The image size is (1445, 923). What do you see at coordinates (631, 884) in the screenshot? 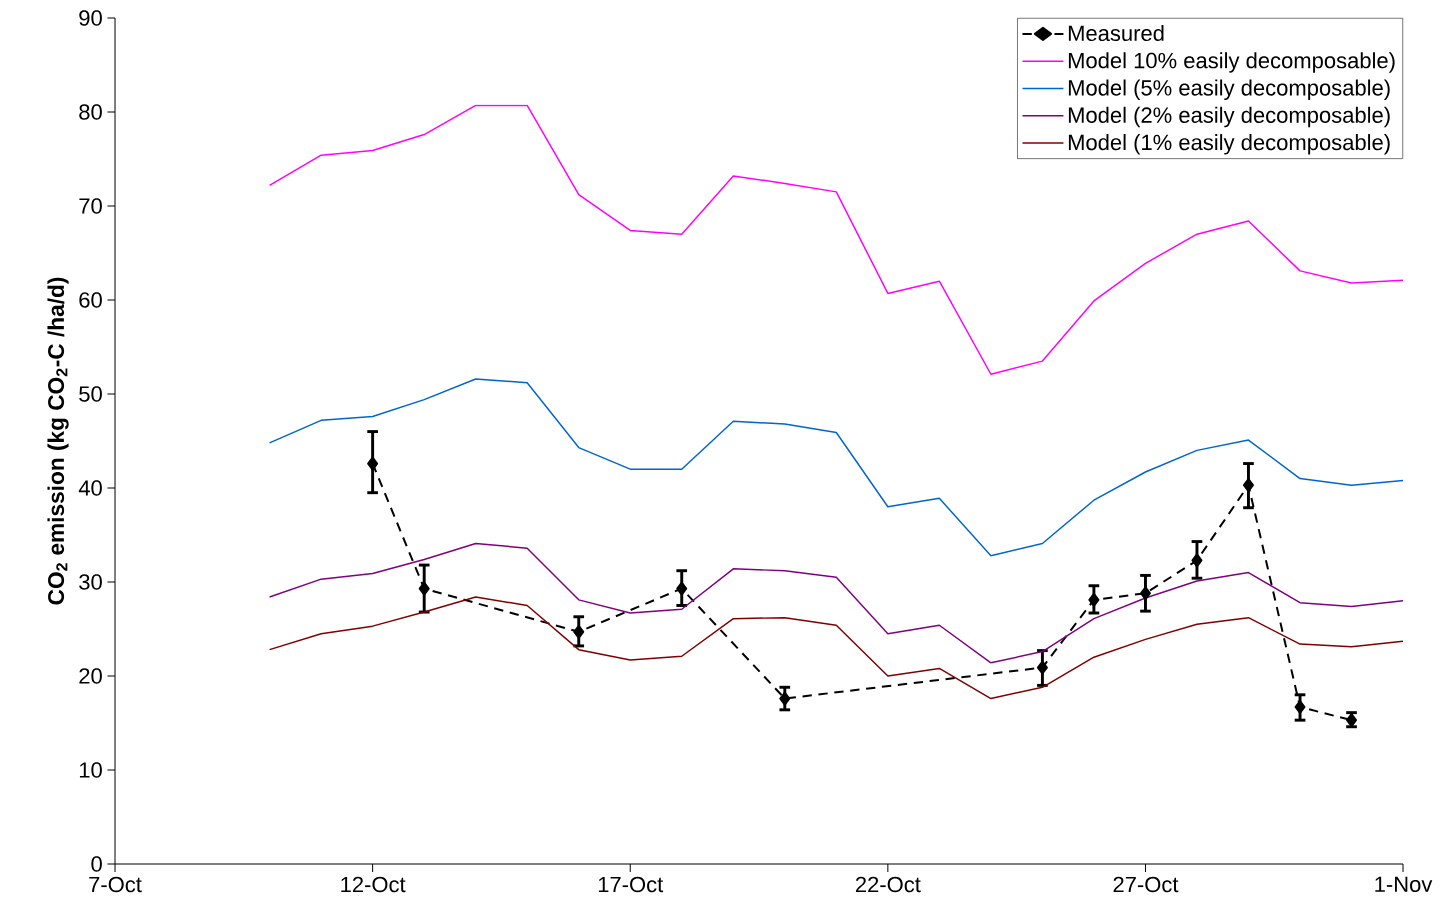
I see `x-tick-label: 17-Oct` at bounding box center [631, 884].